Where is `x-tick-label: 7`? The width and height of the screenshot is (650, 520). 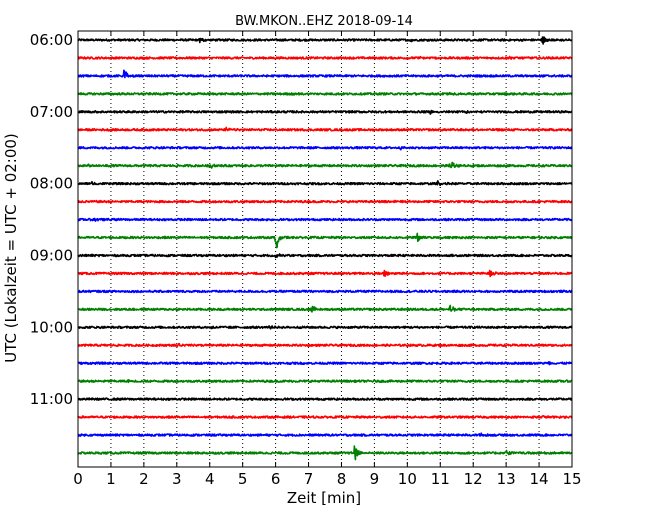 x-tick-label: 7 is located at coordinates (309, 479).